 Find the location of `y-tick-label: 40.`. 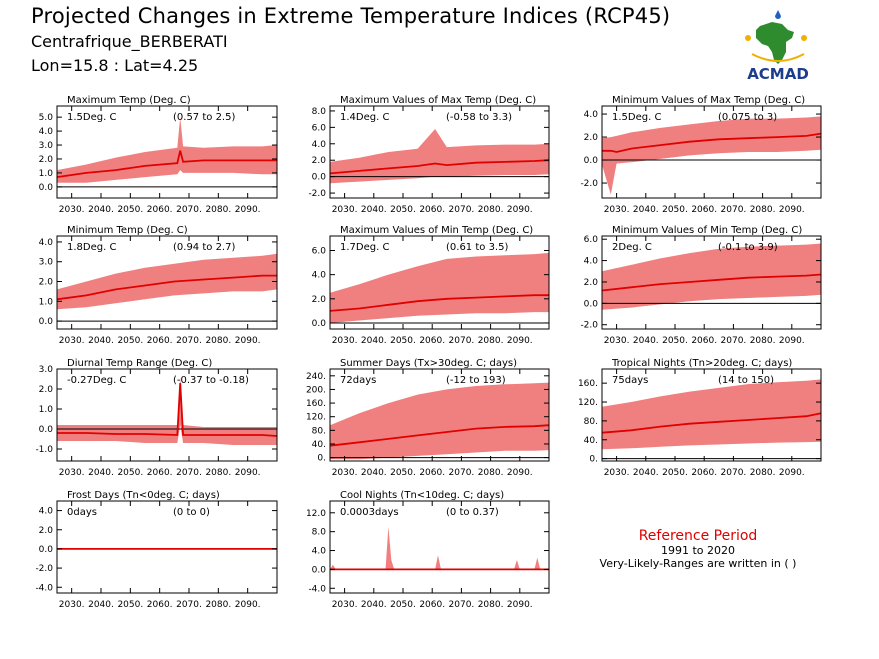

y-tick-label: 40. is located at coordinates (319, 445).